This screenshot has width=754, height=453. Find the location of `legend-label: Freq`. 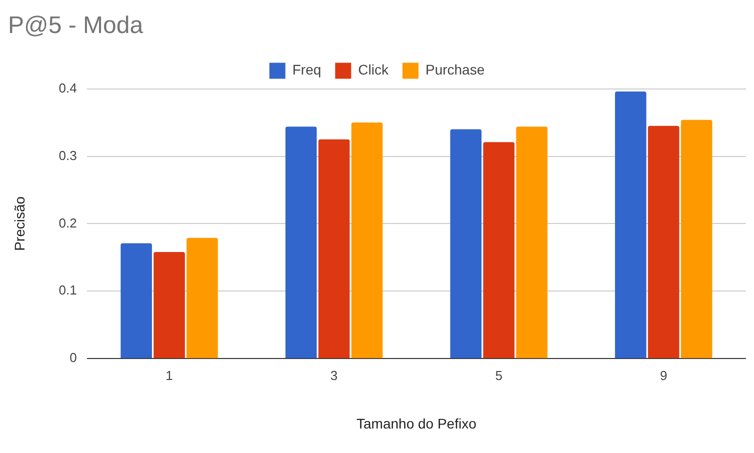

legend-label: Freq is located at coordinates (307, 70).